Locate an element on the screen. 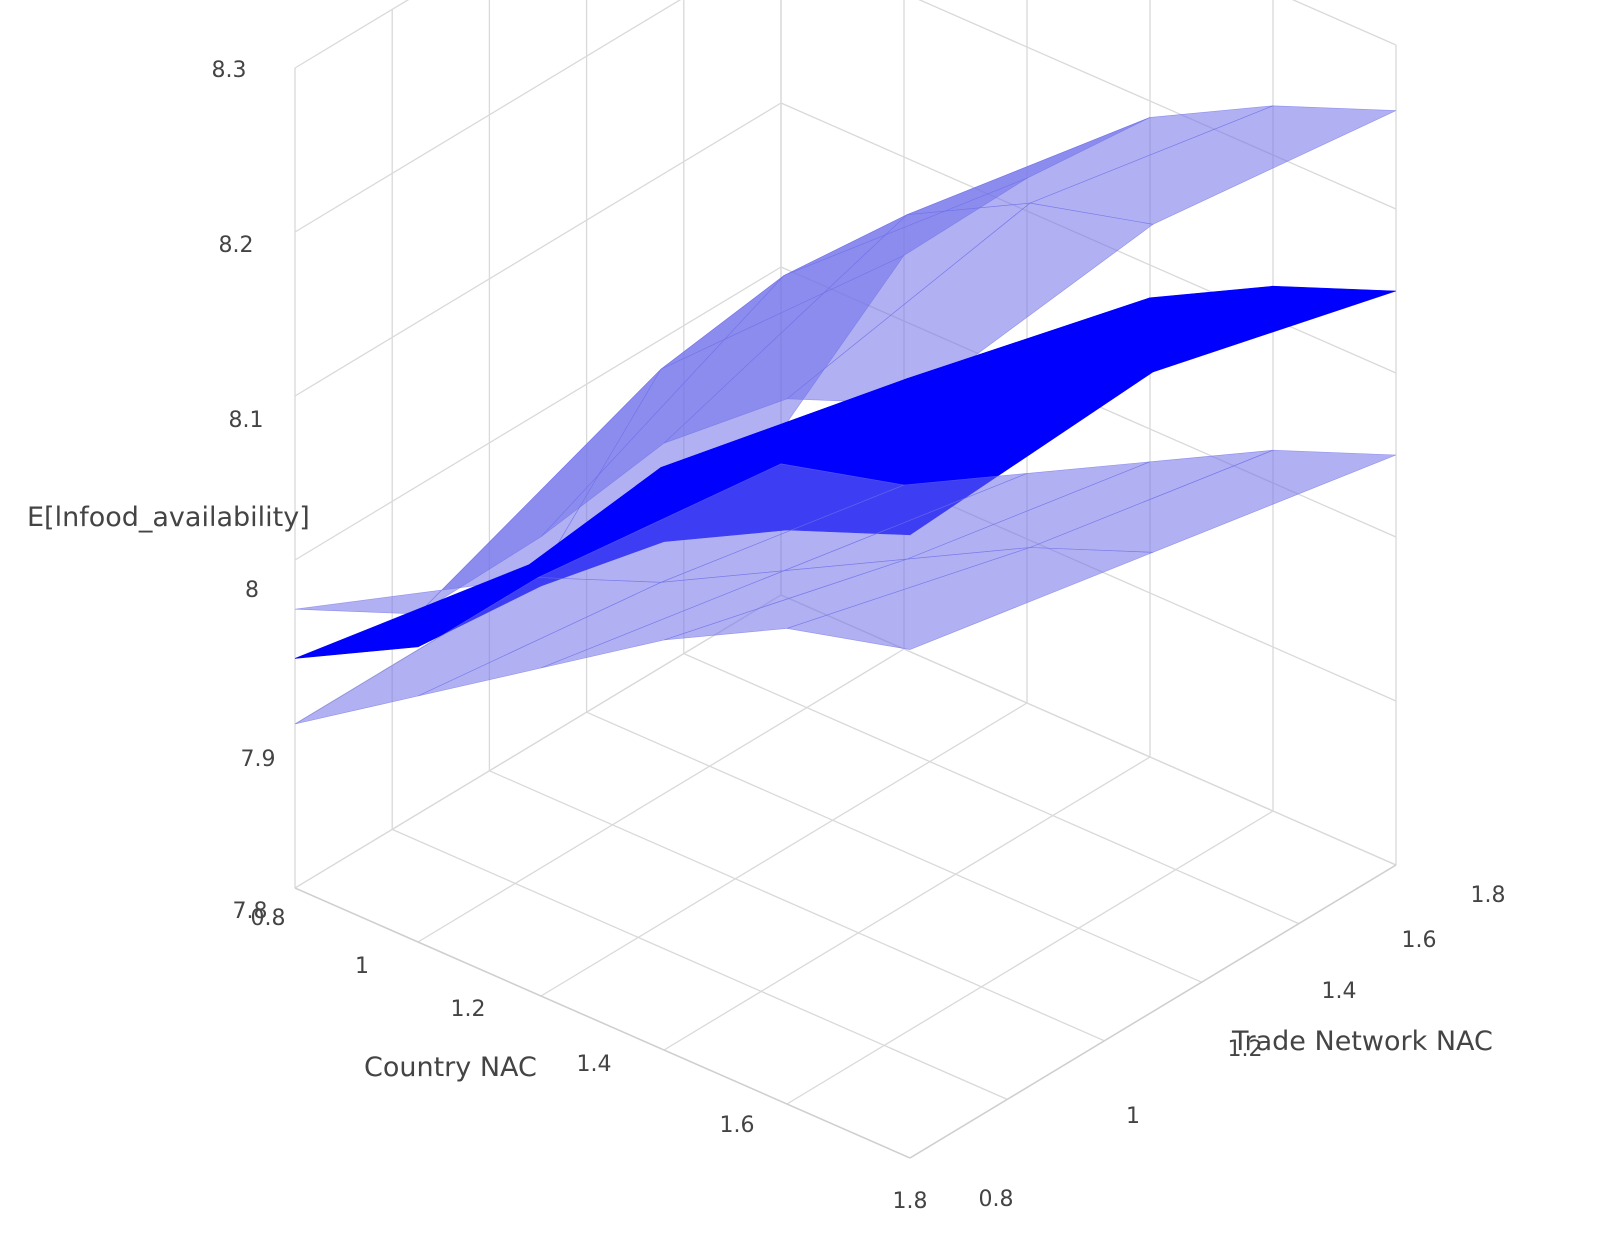 The image size is (1616, 1234). z-tick-label: 8.1 is located at coordinates (246, 420).